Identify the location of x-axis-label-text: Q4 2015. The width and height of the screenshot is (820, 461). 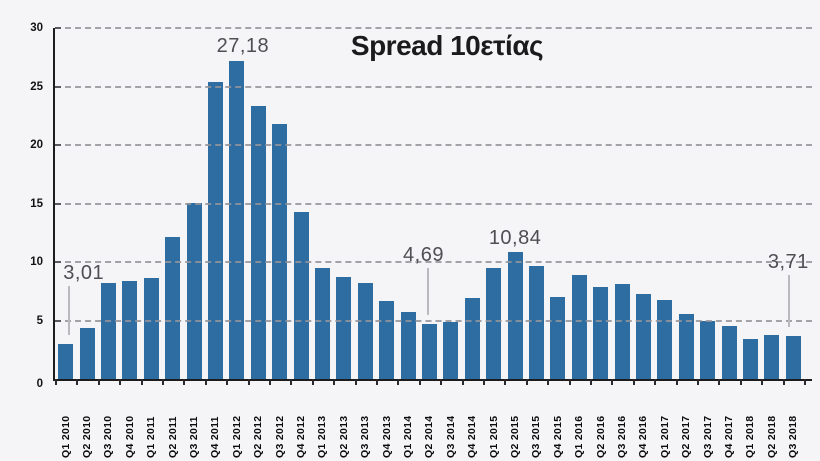
(557, 436).